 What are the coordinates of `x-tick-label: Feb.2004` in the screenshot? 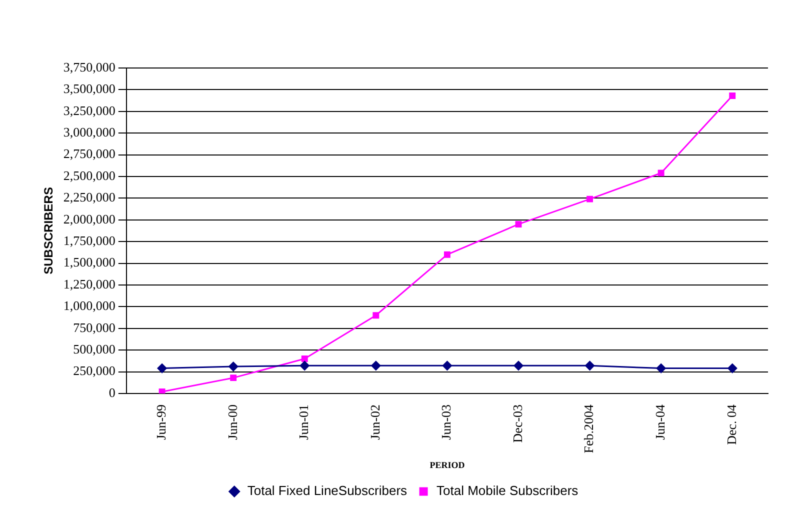 It's located at (588, 429).